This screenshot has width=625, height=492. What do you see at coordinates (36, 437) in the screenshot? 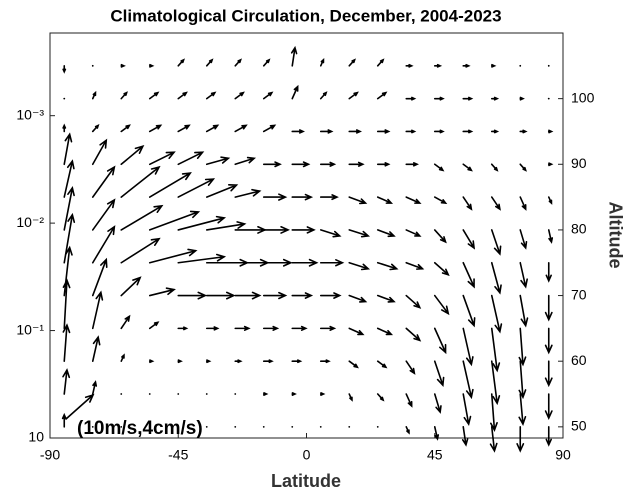
I see `y-tick-label: 10` at bounding box center [36, 437].